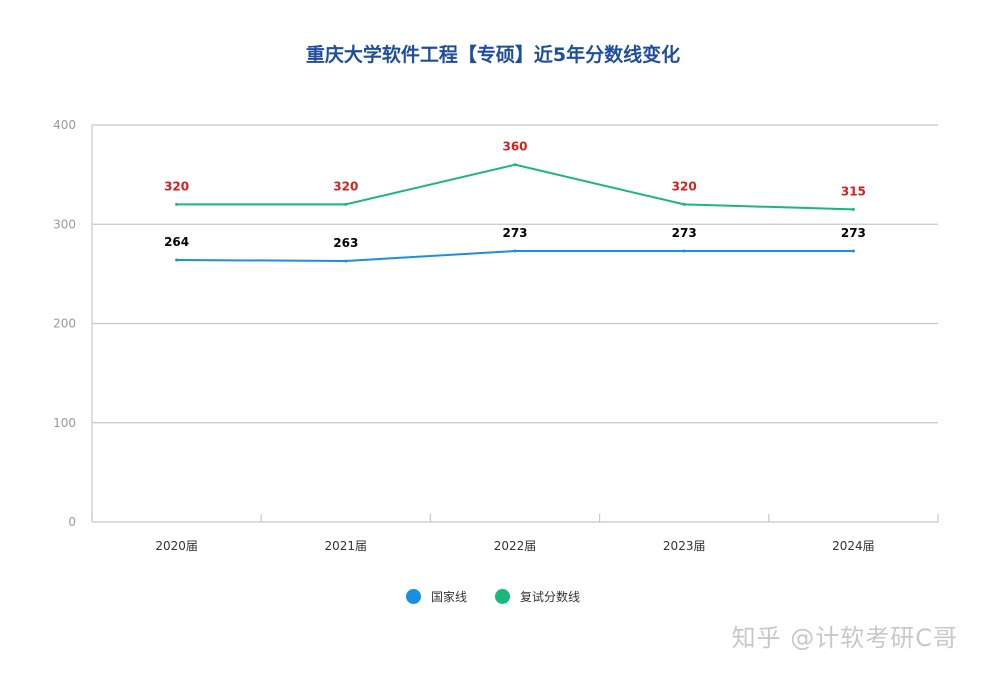  I want to click on x-tick-label-2021届: 2021届, so click(346, 546).